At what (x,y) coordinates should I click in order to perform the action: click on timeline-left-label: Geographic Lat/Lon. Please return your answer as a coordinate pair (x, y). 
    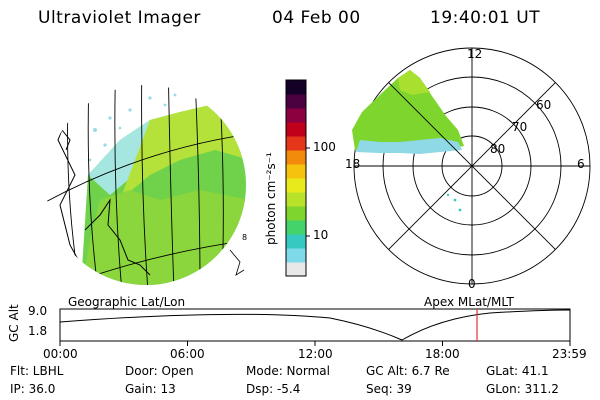
    Looking at the image, I should click on (127, 302).